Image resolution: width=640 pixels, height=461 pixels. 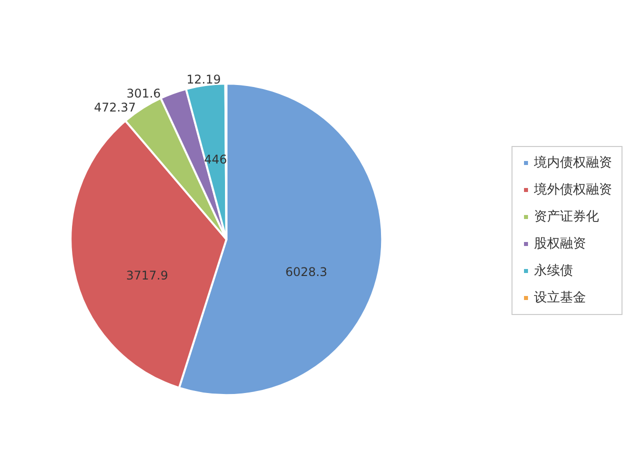 I want to click on legend-label: 境外债权融资, so click(x=572, y=190).